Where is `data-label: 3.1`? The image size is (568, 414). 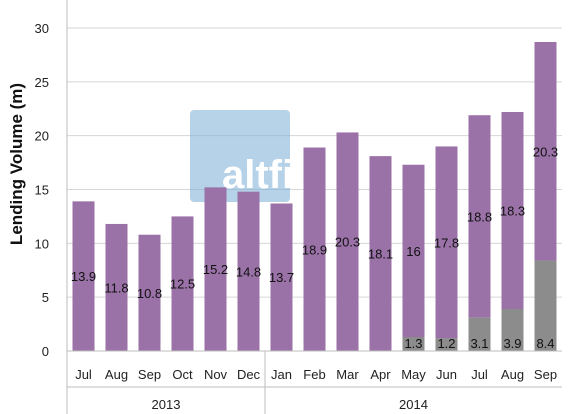 data-label: 3.1 is located at coordinates (479, 343).